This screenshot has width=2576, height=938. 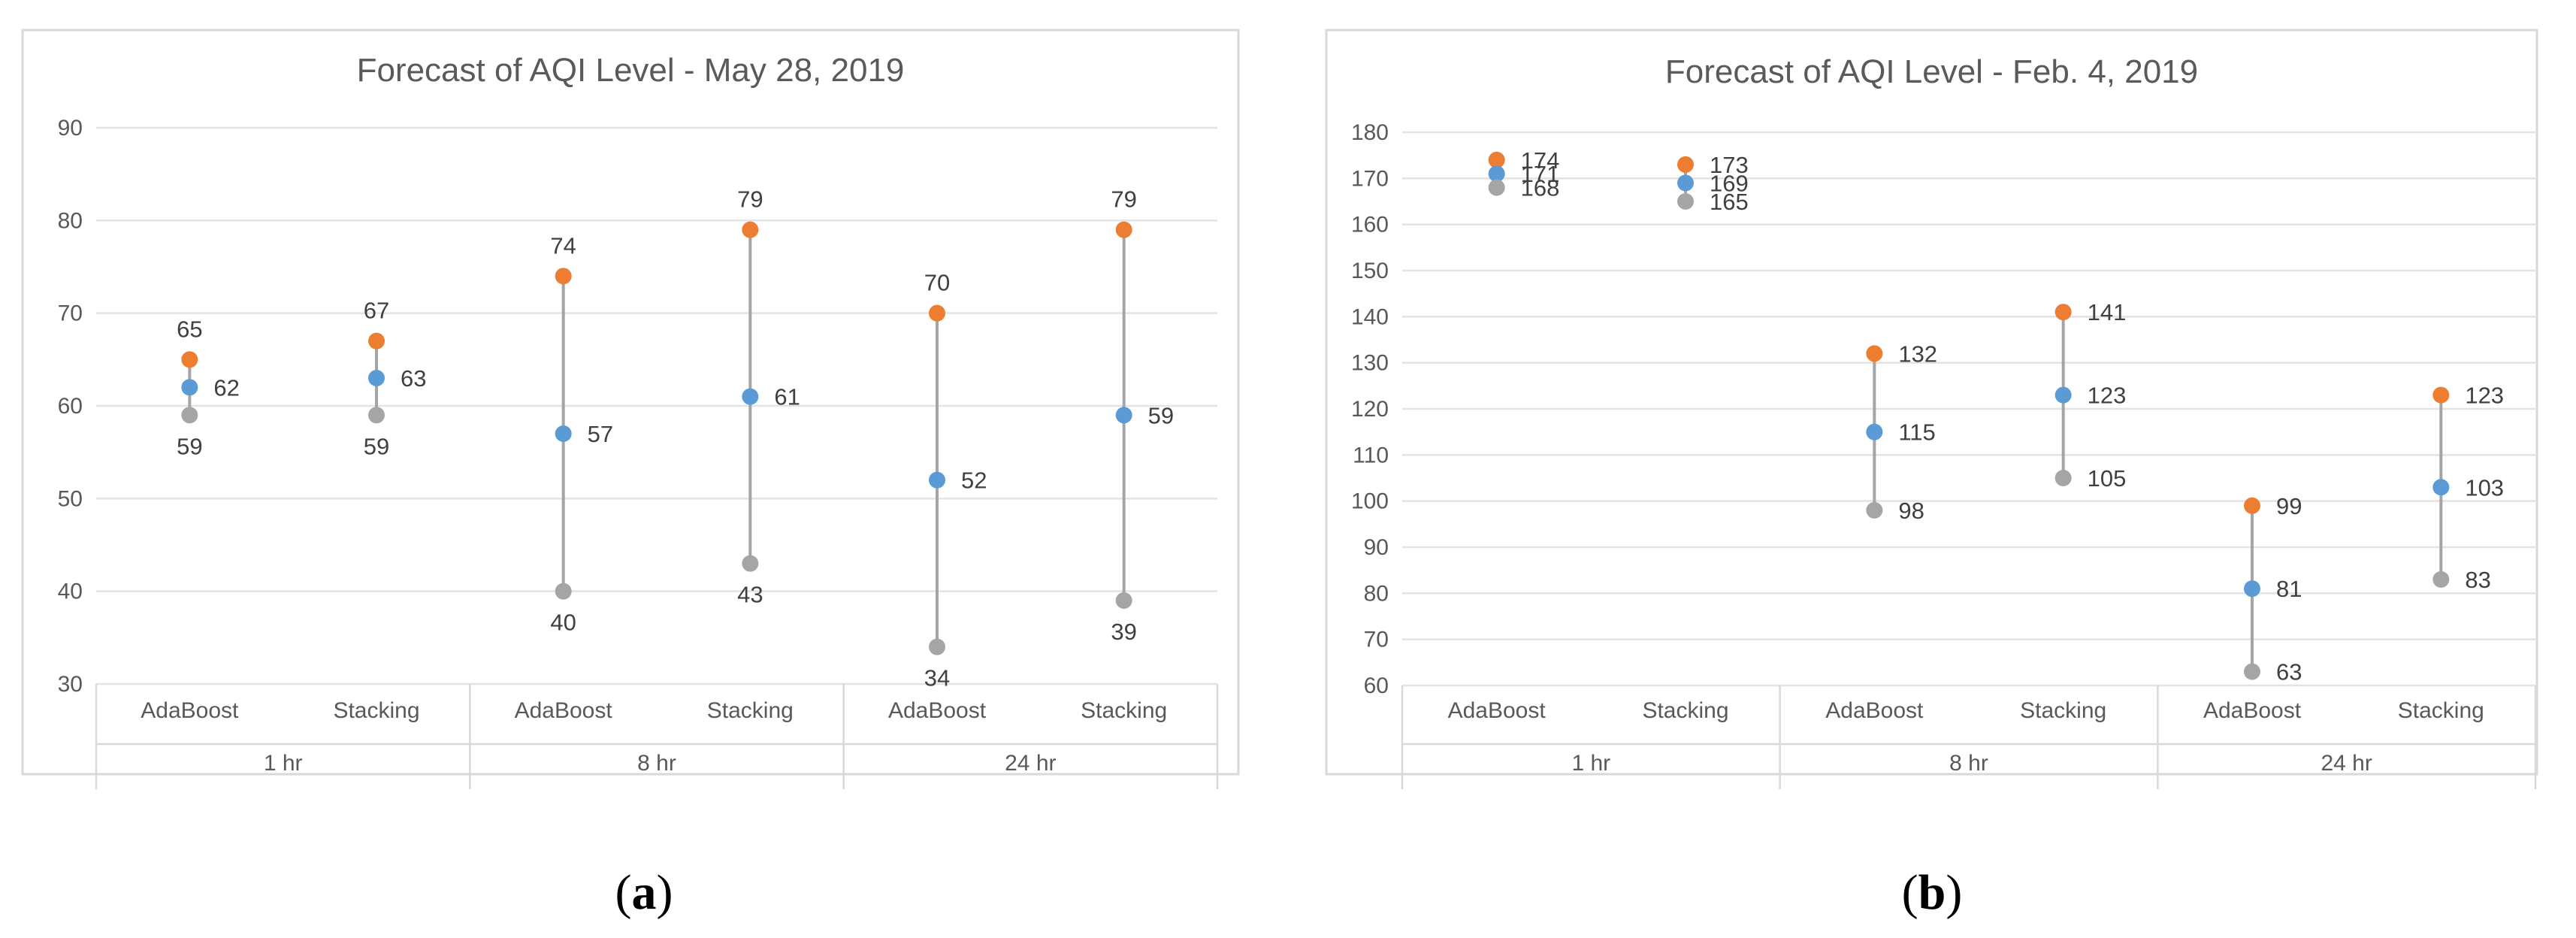 What do you see at coordinates (1370, 363) in the screenshot?
I see `y-tick-label: 130` at bounding box center [1370, 363].